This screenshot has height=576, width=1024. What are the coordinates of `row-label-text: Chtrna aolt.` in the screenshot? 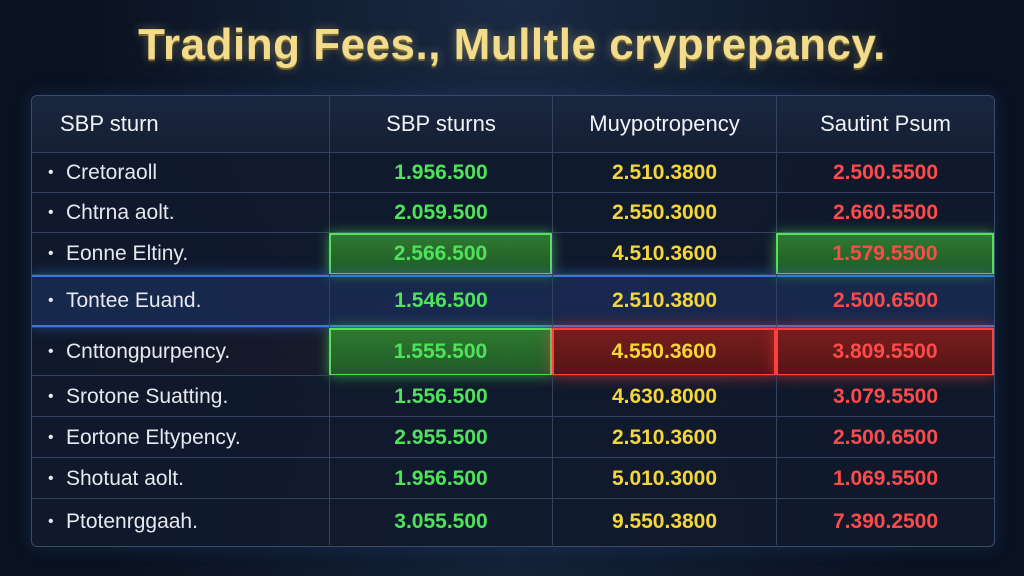 It's located at (120, 212).